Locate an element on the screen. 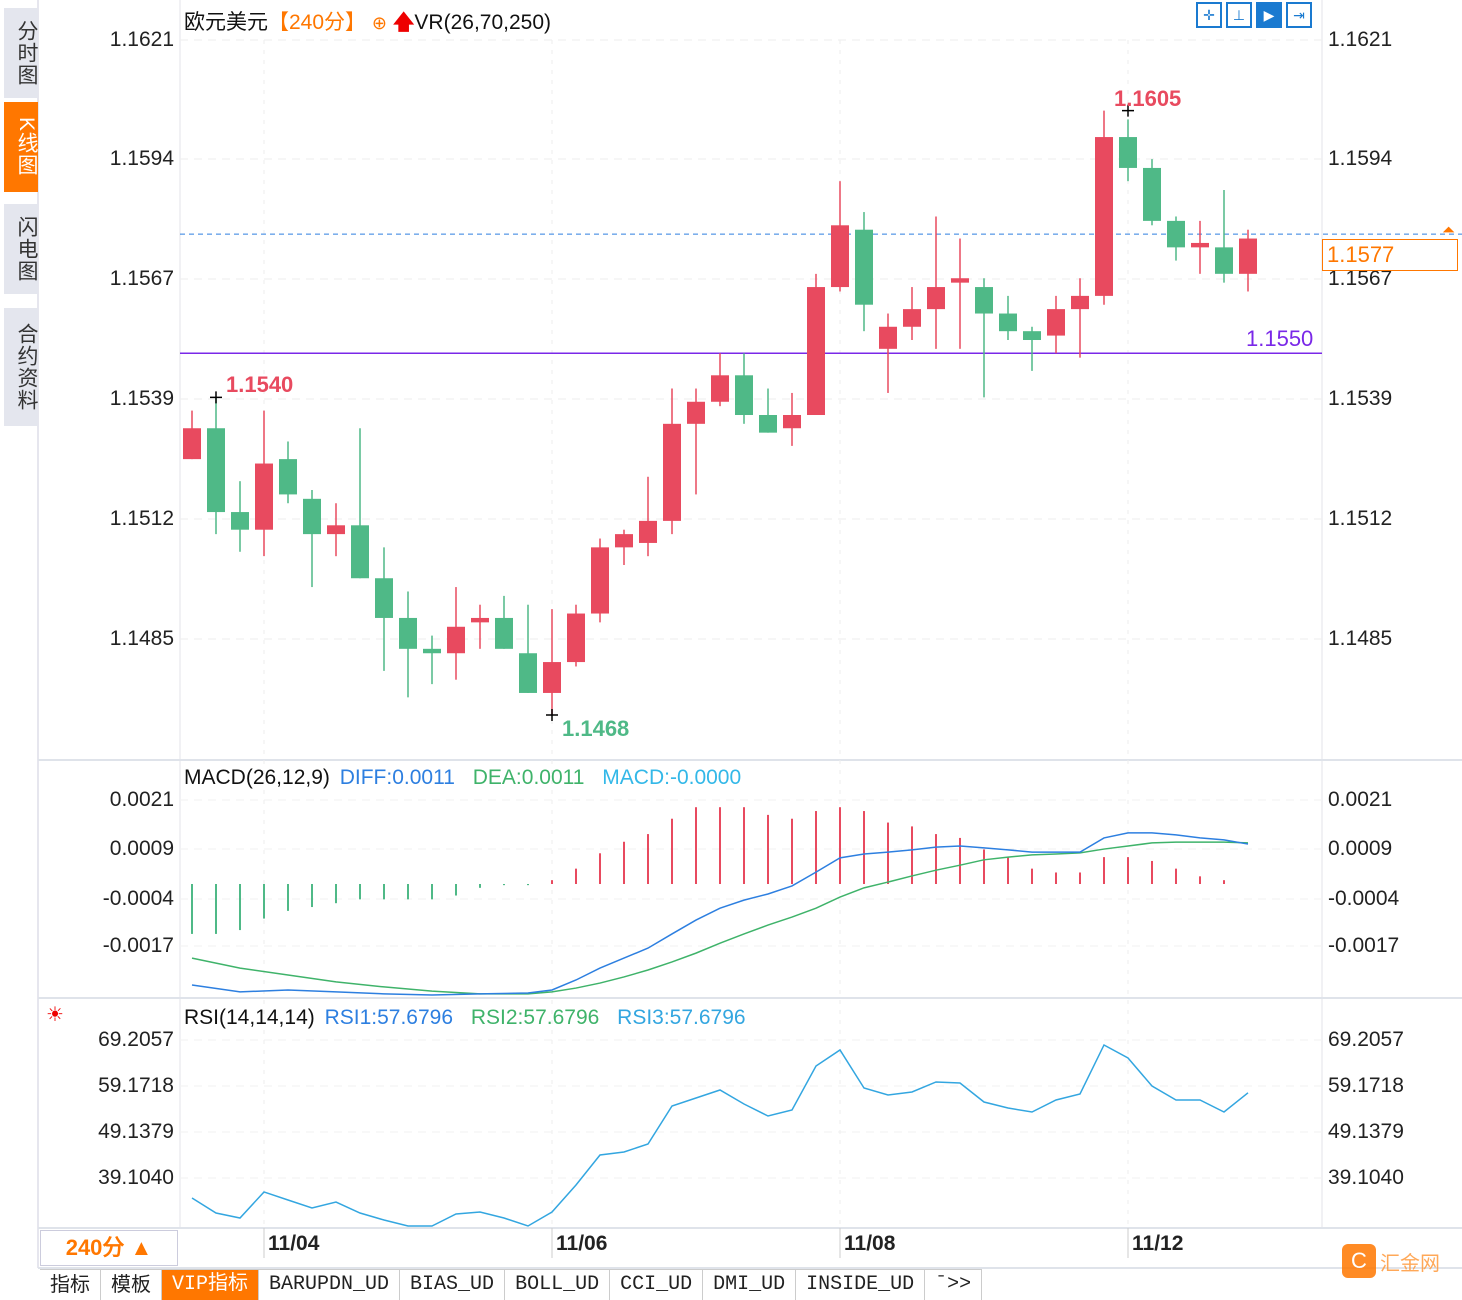 This screenshot has width=1462, height=1300. macd-tick-left: 0.0021 is located at coordinates (141, 799).